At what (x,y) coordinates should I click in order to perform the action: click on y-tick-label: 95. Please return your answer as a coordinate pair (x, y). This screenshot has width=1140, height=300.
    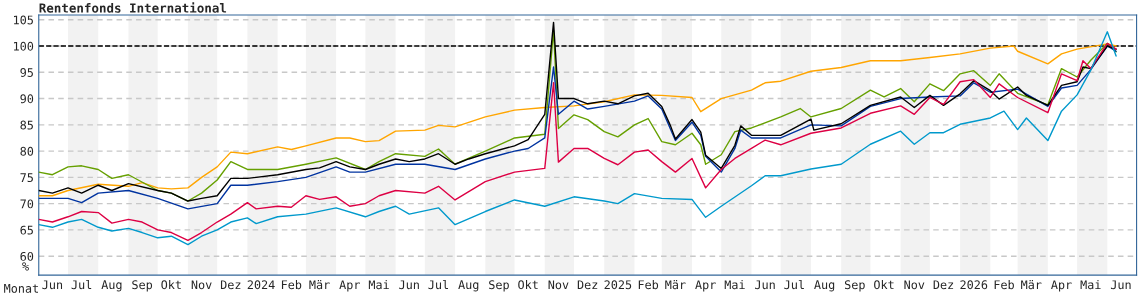
    Looking at the image, I should click on (26, 72).